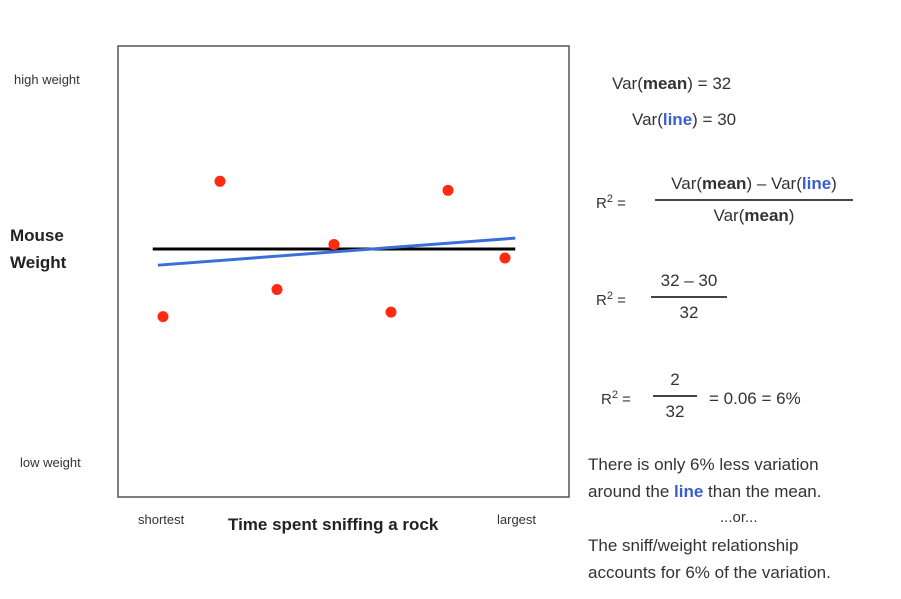 This screenshot has height=599, width=901. Describe the element at coordinates (611, 202) in the screenshot. I see `r2-label-1: R2 =` at that location.